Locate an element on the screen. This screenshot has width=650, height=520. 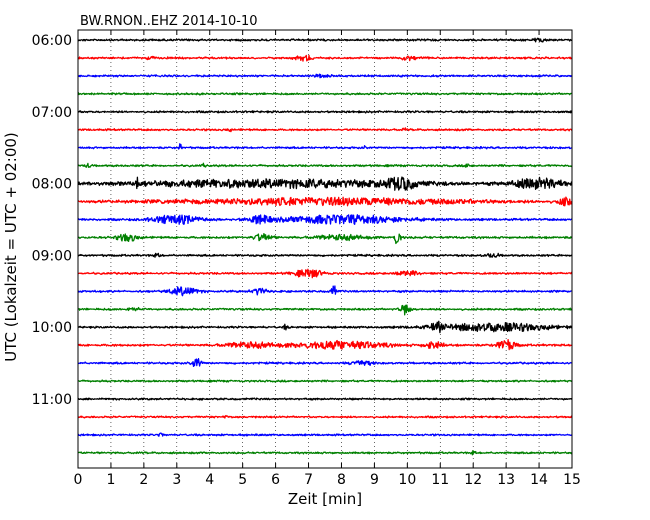
x-tick-label: 1 is located at coordinates (110, 480).